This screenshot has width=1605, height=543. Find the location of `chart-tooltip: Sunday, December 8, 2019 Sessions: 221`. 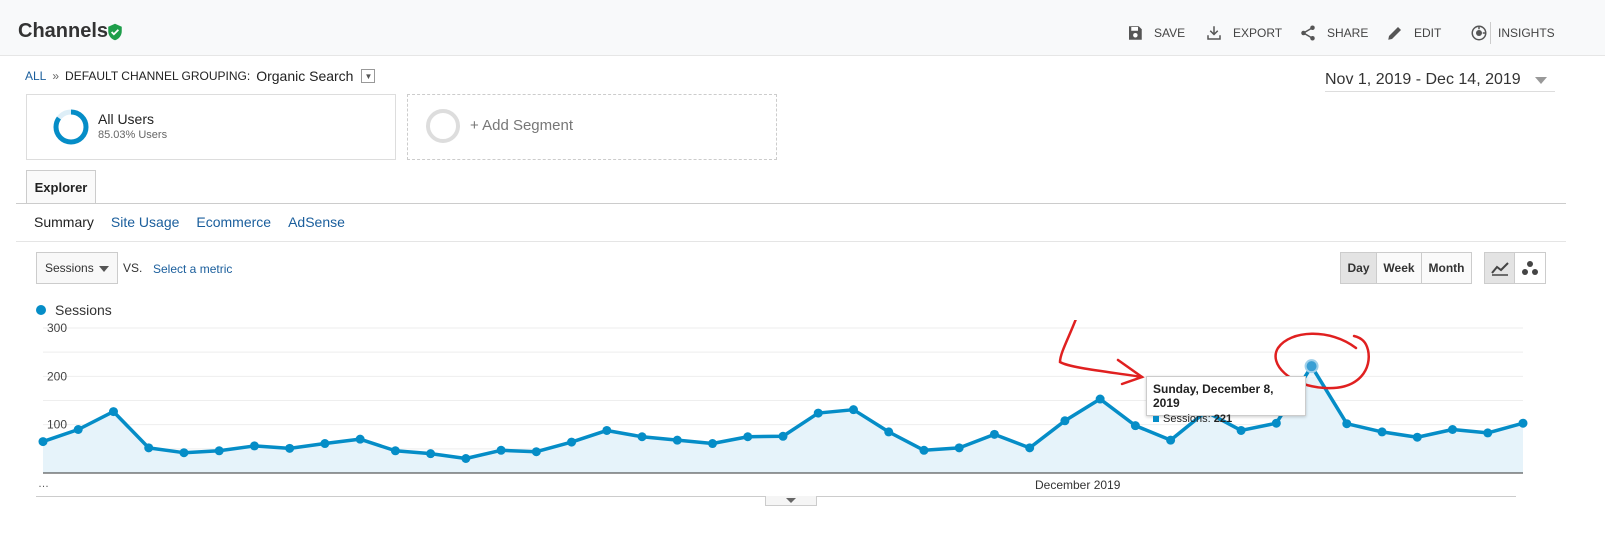

chart-tooltip: Sunday, December 8, 2019 Sessions: 221 is located at coordinates (1226, 400).